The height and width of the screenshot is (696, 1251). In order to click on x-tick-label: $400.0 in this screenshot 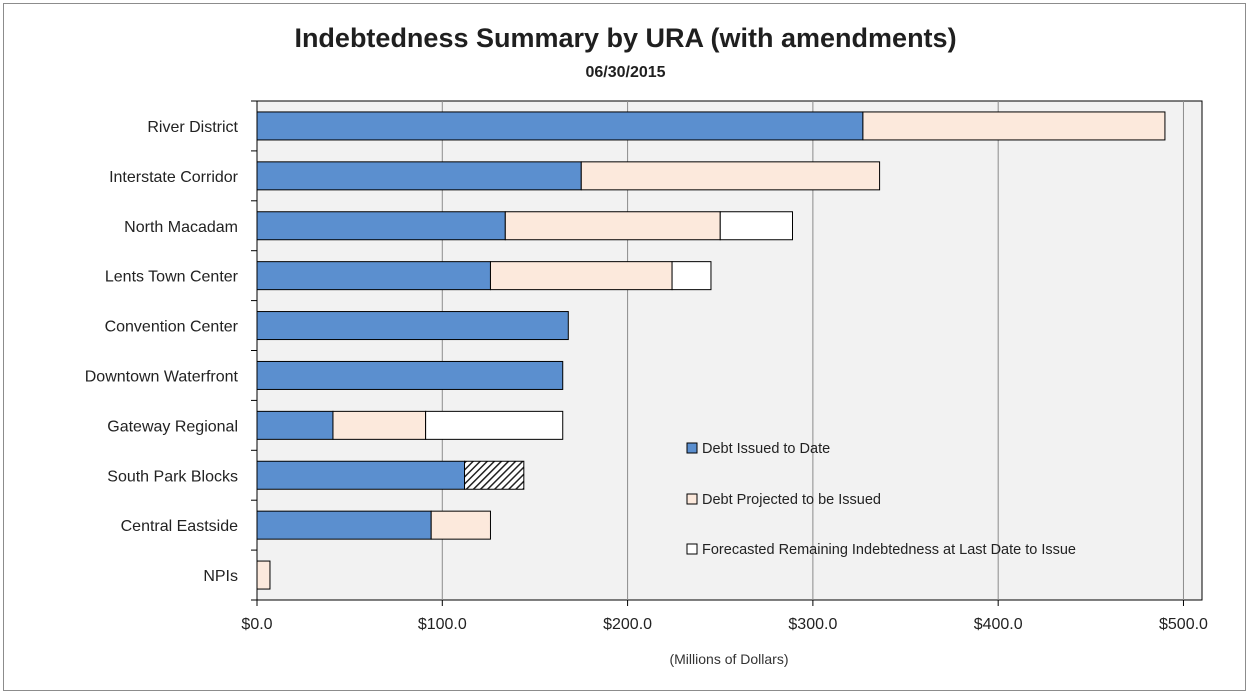, I will do `click(998, 624)`.